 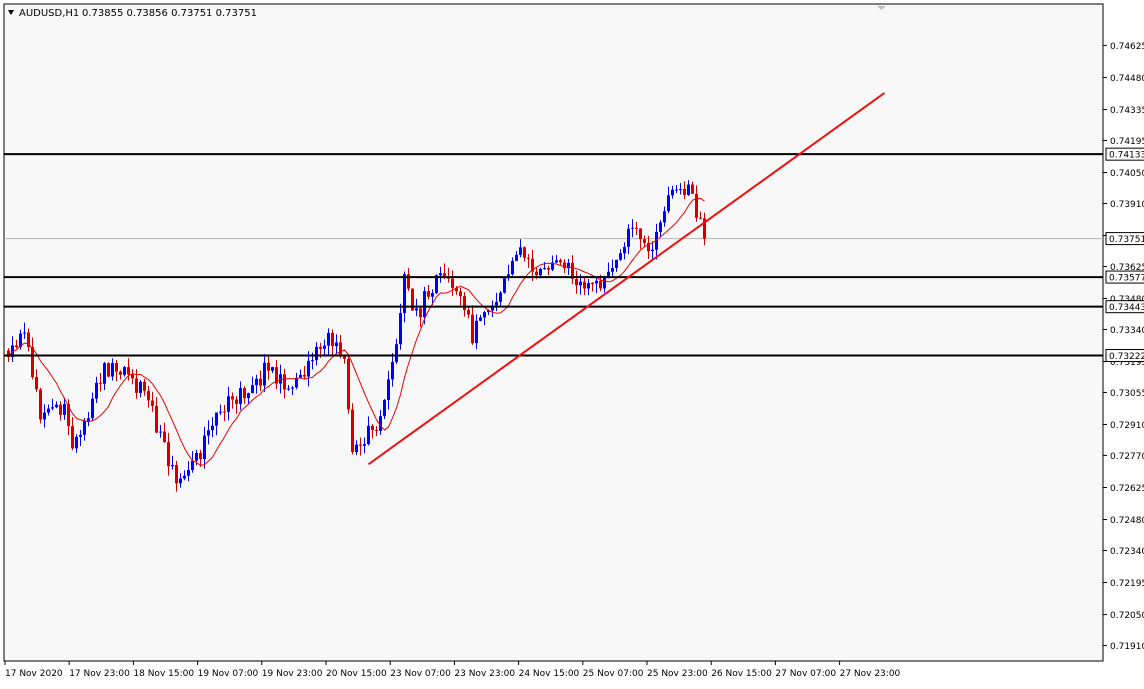 I want to click on chart-shift-marker, so click(x=881, y=8).